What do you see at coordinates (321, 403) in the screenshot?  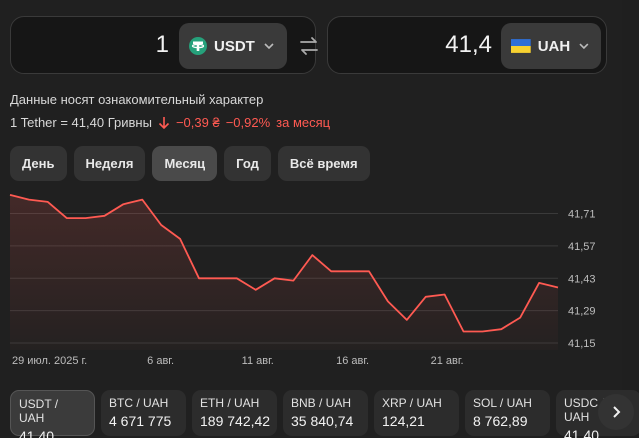 I see `pair-label: BNB / UAH` at bounding box center [321, 403].